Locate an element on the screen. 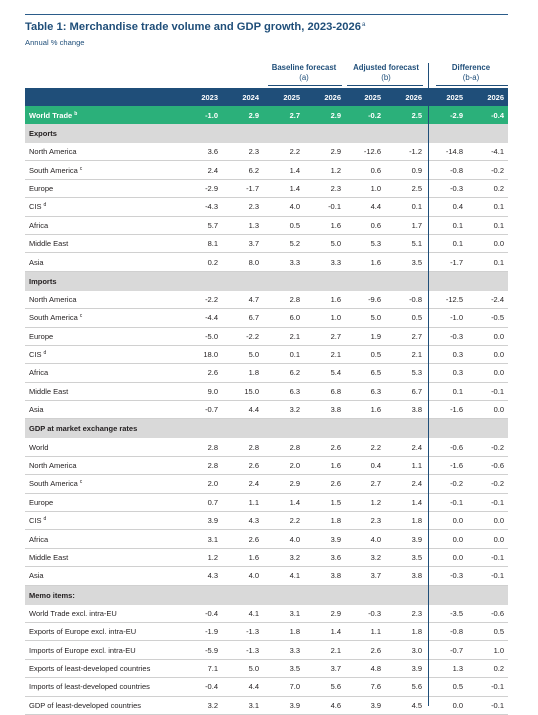 This screenshot has height=715, width=538. table-row: Asia -0.7 4.4 3.2 3.8 1.6 3.8 -1.6 0.0 is located at coordinates (266, 410).